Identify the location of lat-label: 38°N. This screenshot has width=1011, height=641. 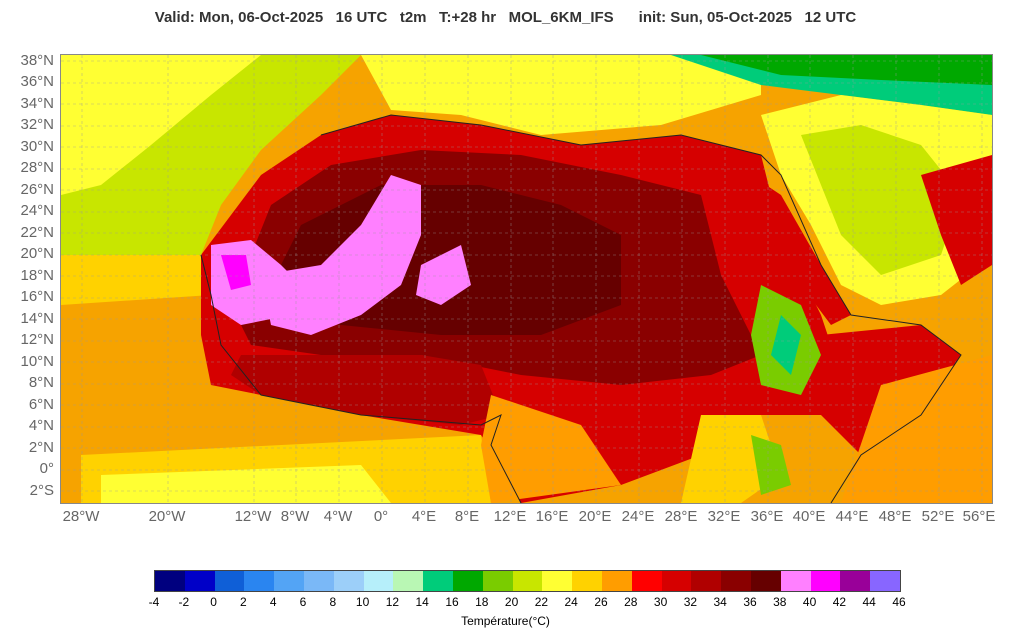
(37, 60).